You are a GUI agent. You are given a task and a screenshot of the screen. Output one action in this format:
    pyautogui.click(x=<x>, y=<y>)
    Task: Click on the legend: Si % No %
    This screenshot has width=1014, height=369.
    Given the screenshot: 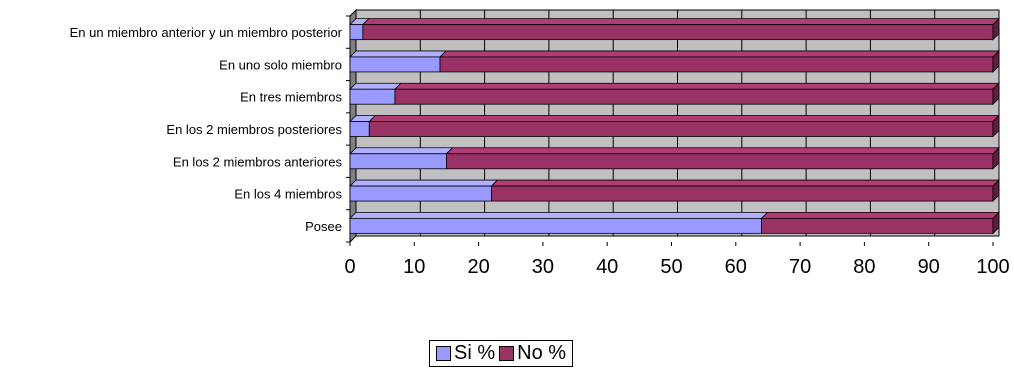 What is the action you would take?
    pyautogui.click(x=501, y=353)
    